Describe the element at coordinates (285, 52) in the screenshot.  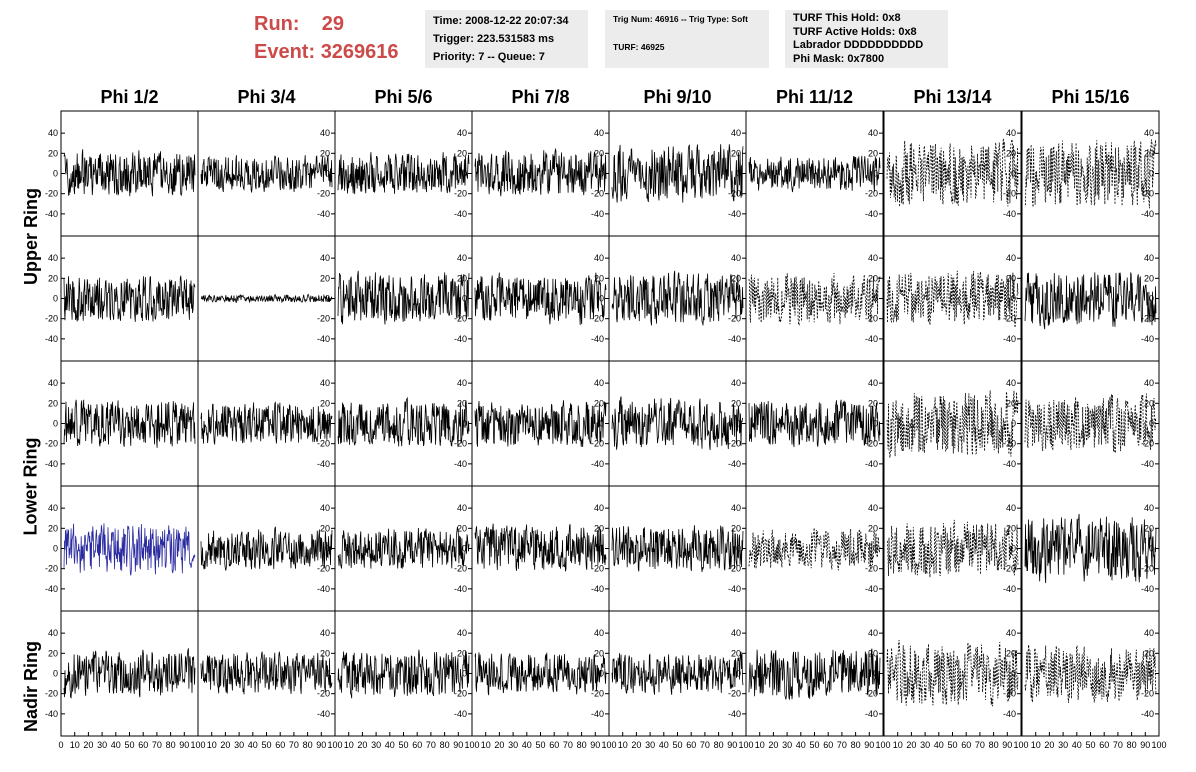
I see `event-label: Event:` at that location.